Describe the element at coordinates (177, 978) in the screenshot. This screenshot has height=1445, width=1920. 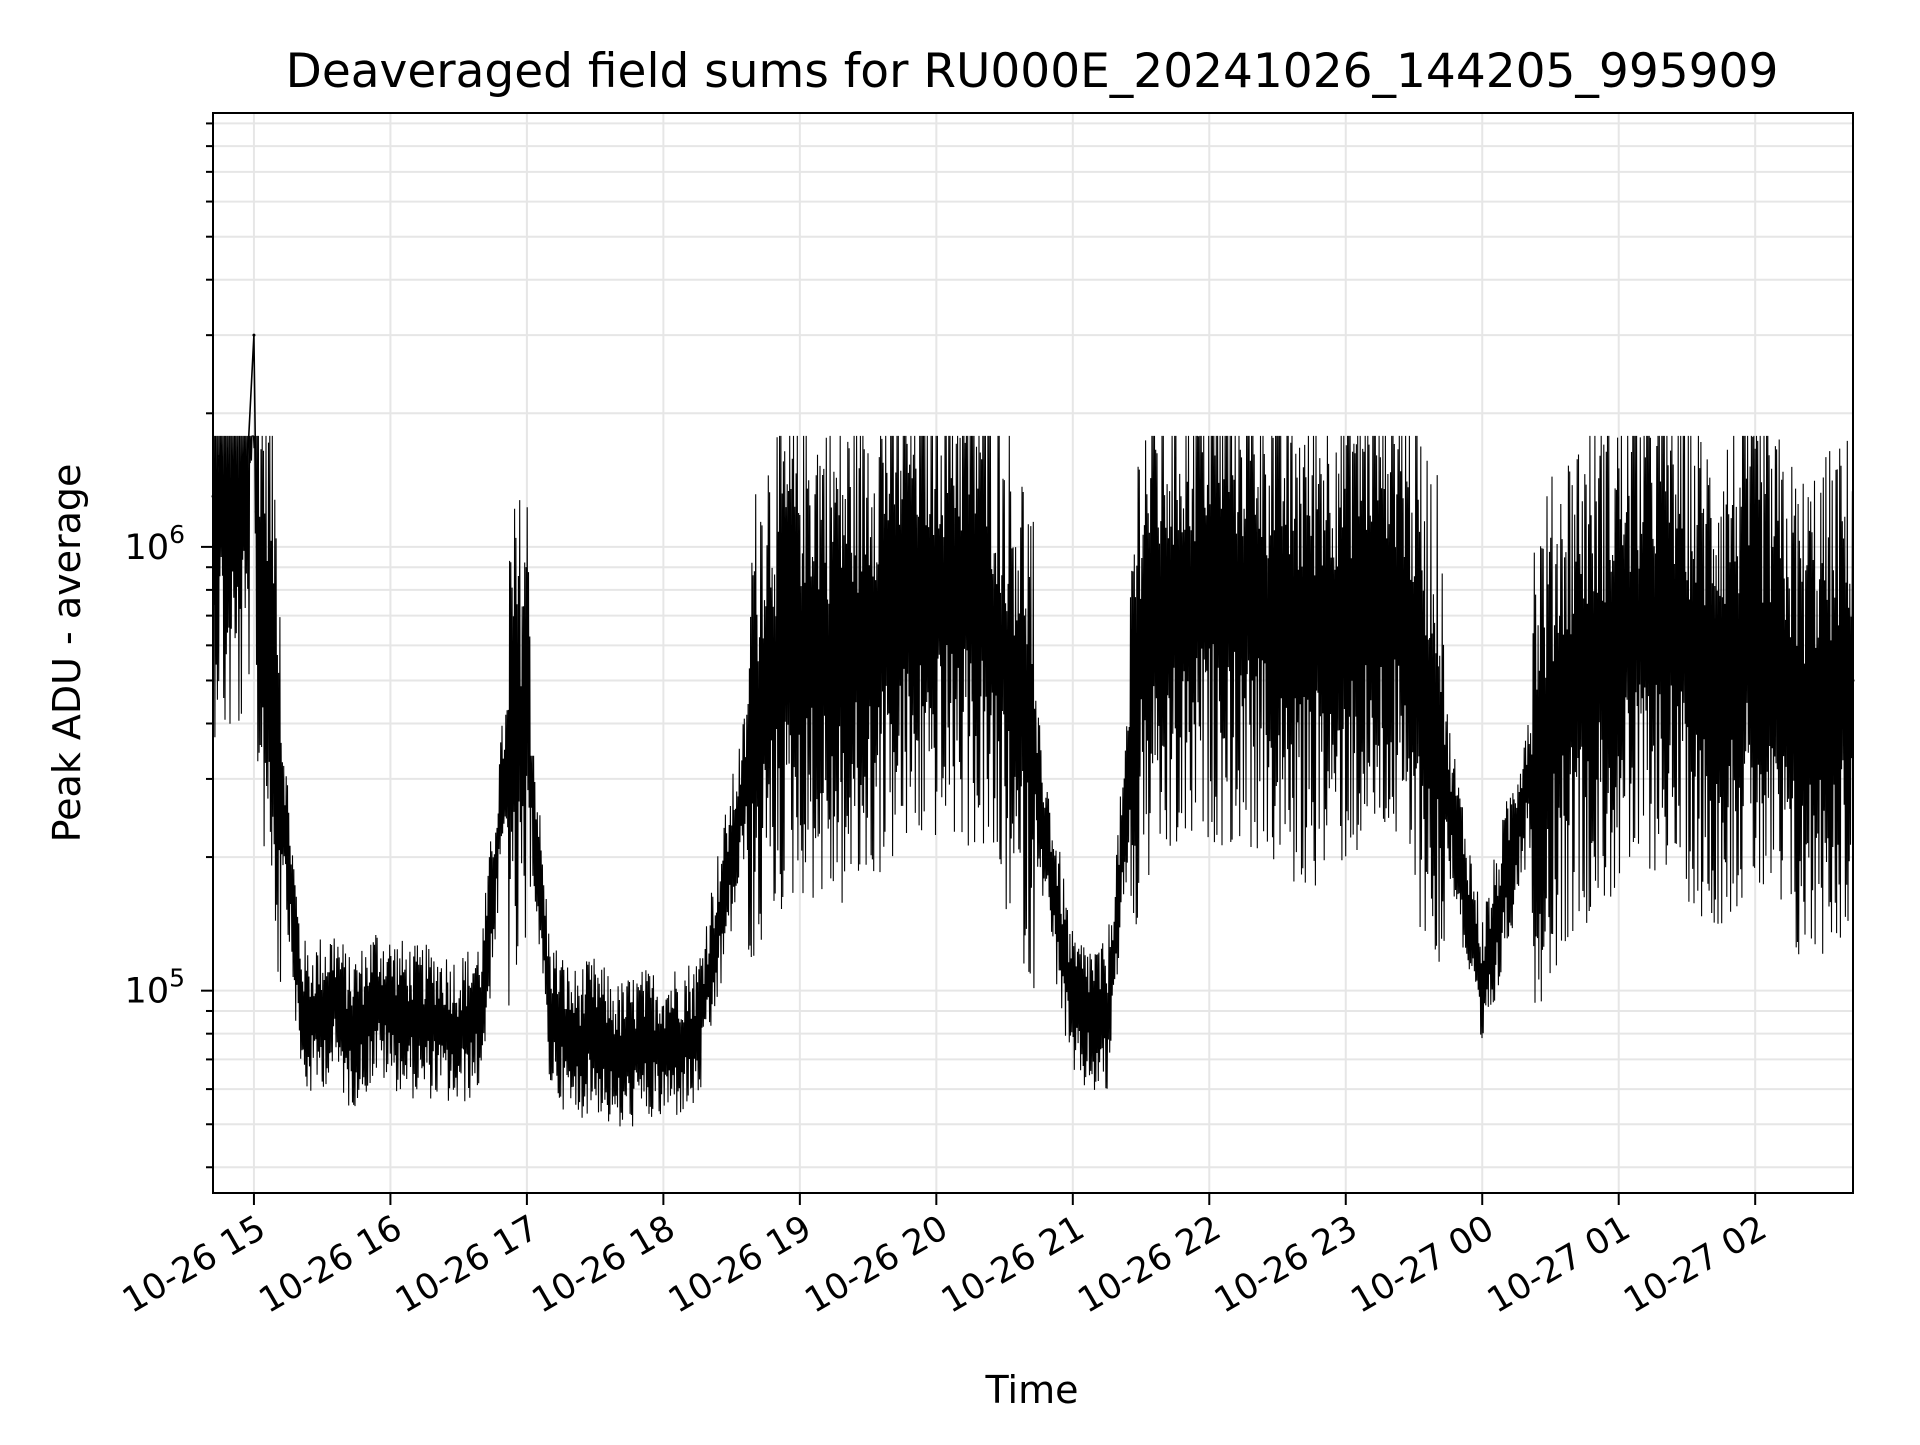
I see `y-tick-exponent: 5` at that location.